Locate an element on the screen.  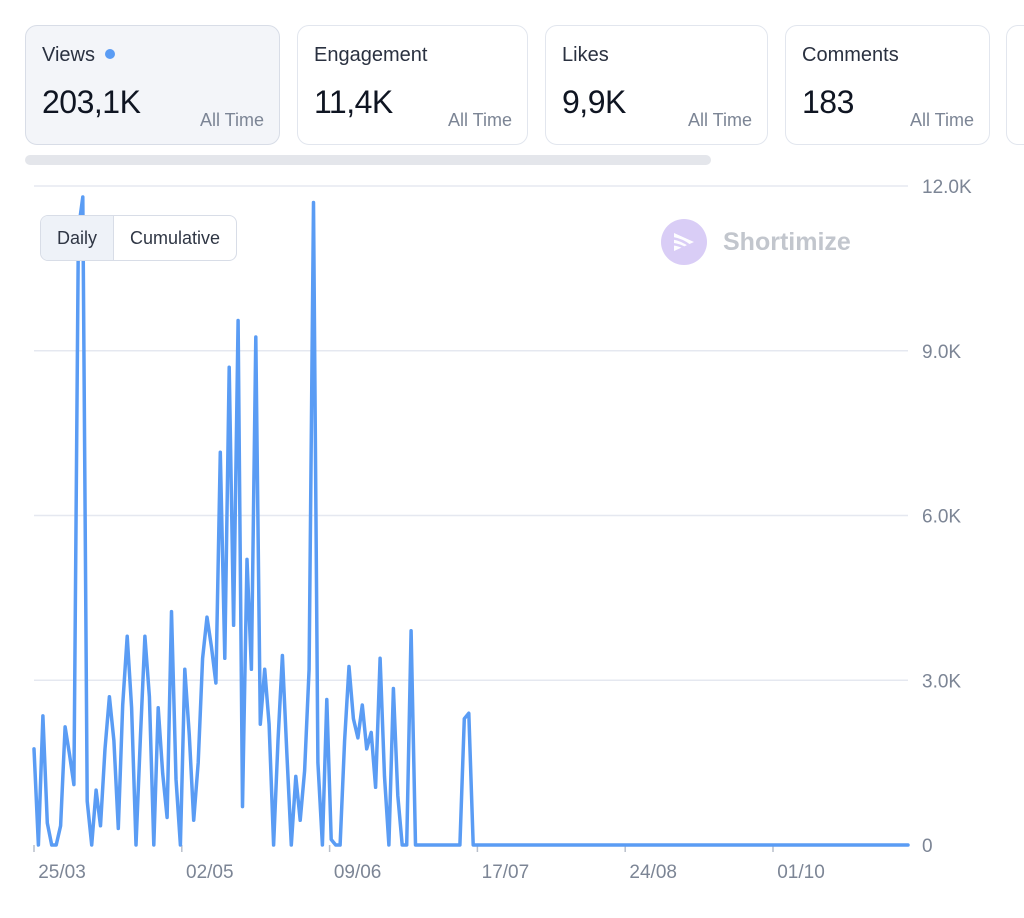
cards-scrollbar is located at coordinates (368, 160).